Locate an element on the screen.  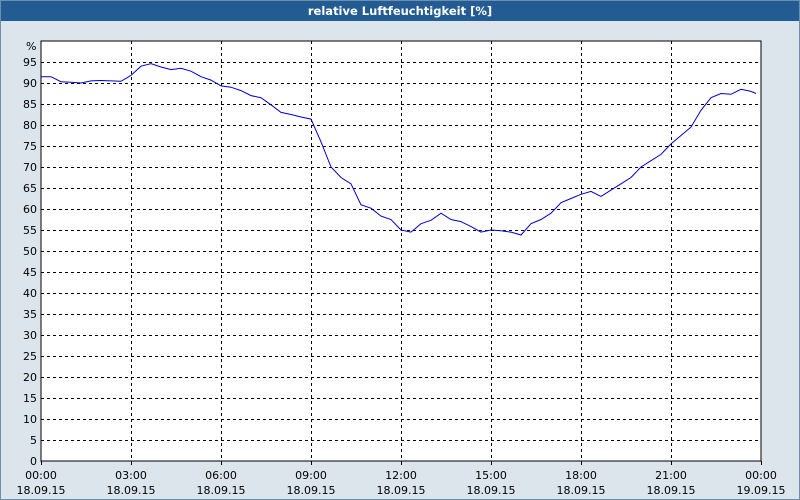
y-tick-label: 95 is located at coordinates (30, 62).